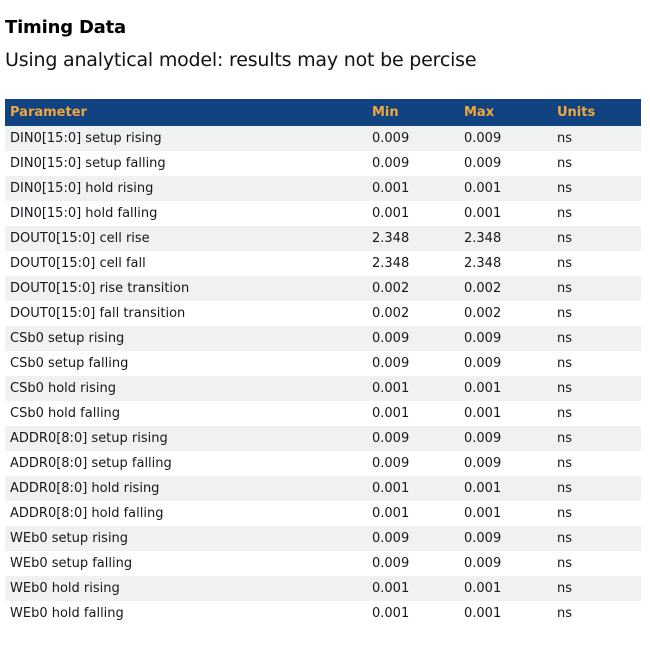 The image size is (650, 646). What do you see at coordinates (82, 188) in the screenshot?
I see `cell-parameter: DIN0[15:0] hold rising` at bounding box center [82, 188].